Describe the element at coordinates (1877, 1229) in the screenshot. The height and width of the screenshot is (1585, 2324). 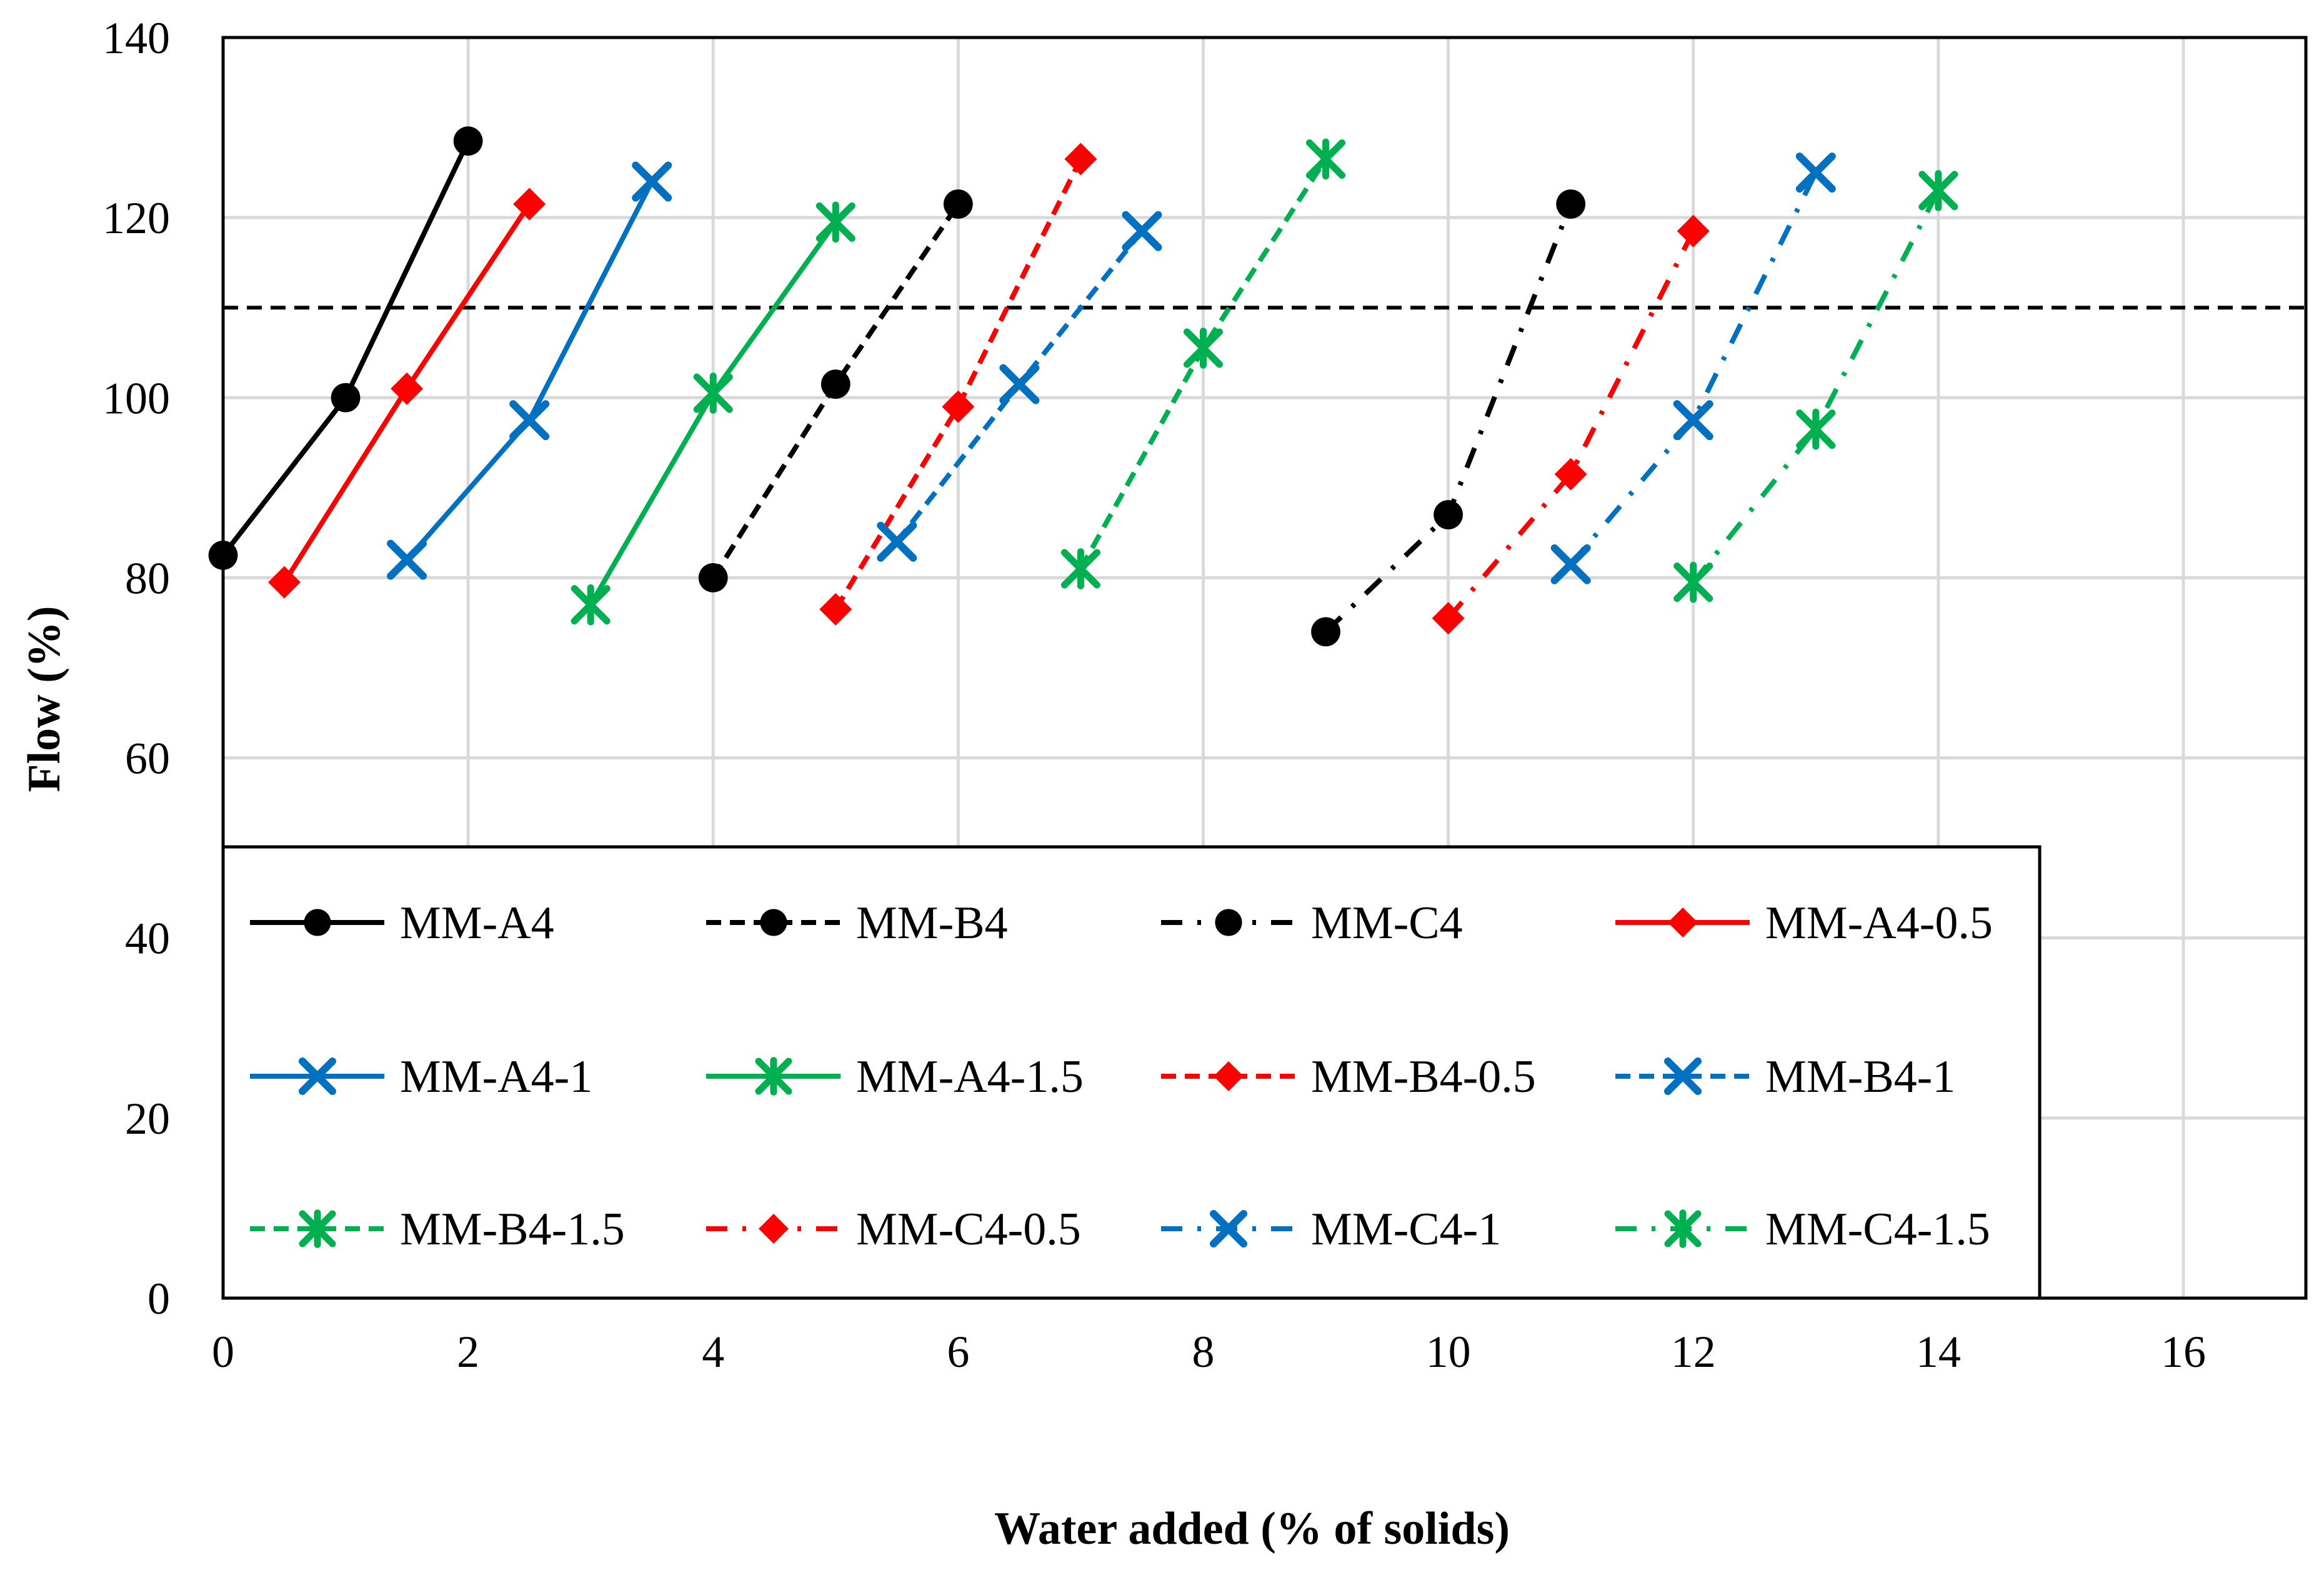
I see `legend-label: MM-C4-1.5` at that location.